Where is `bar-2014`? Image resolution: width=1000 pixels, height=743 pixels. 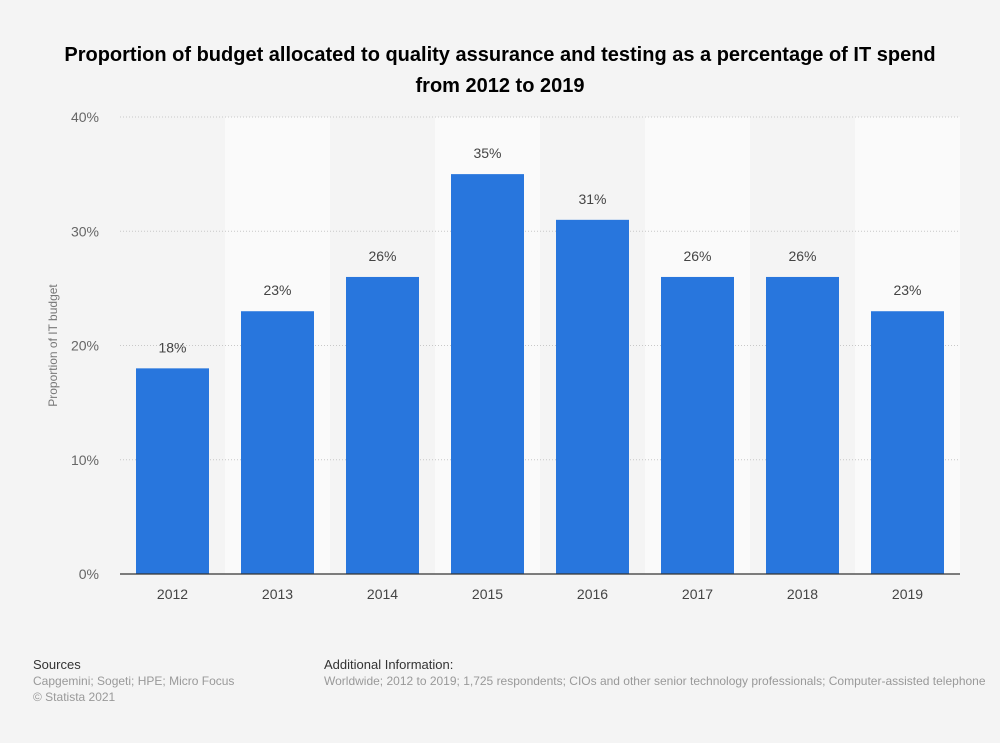
bar-2014 is located at coordinates (382, 425).